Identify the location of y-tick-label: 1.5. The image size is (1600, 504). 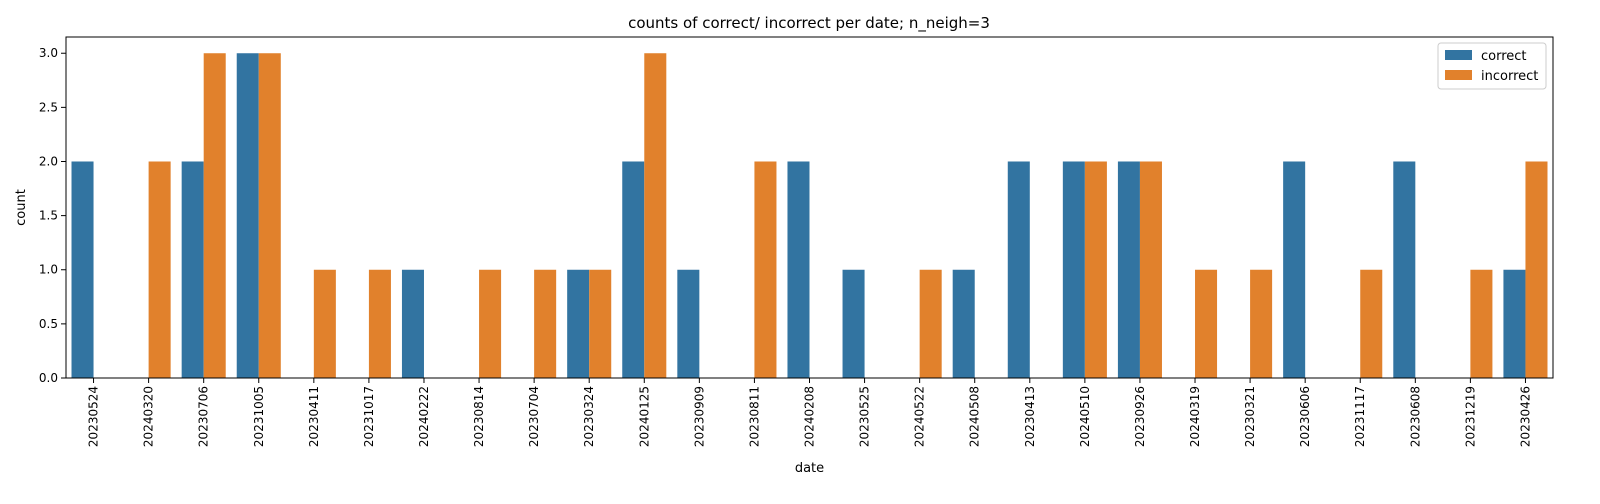
(48, 216).